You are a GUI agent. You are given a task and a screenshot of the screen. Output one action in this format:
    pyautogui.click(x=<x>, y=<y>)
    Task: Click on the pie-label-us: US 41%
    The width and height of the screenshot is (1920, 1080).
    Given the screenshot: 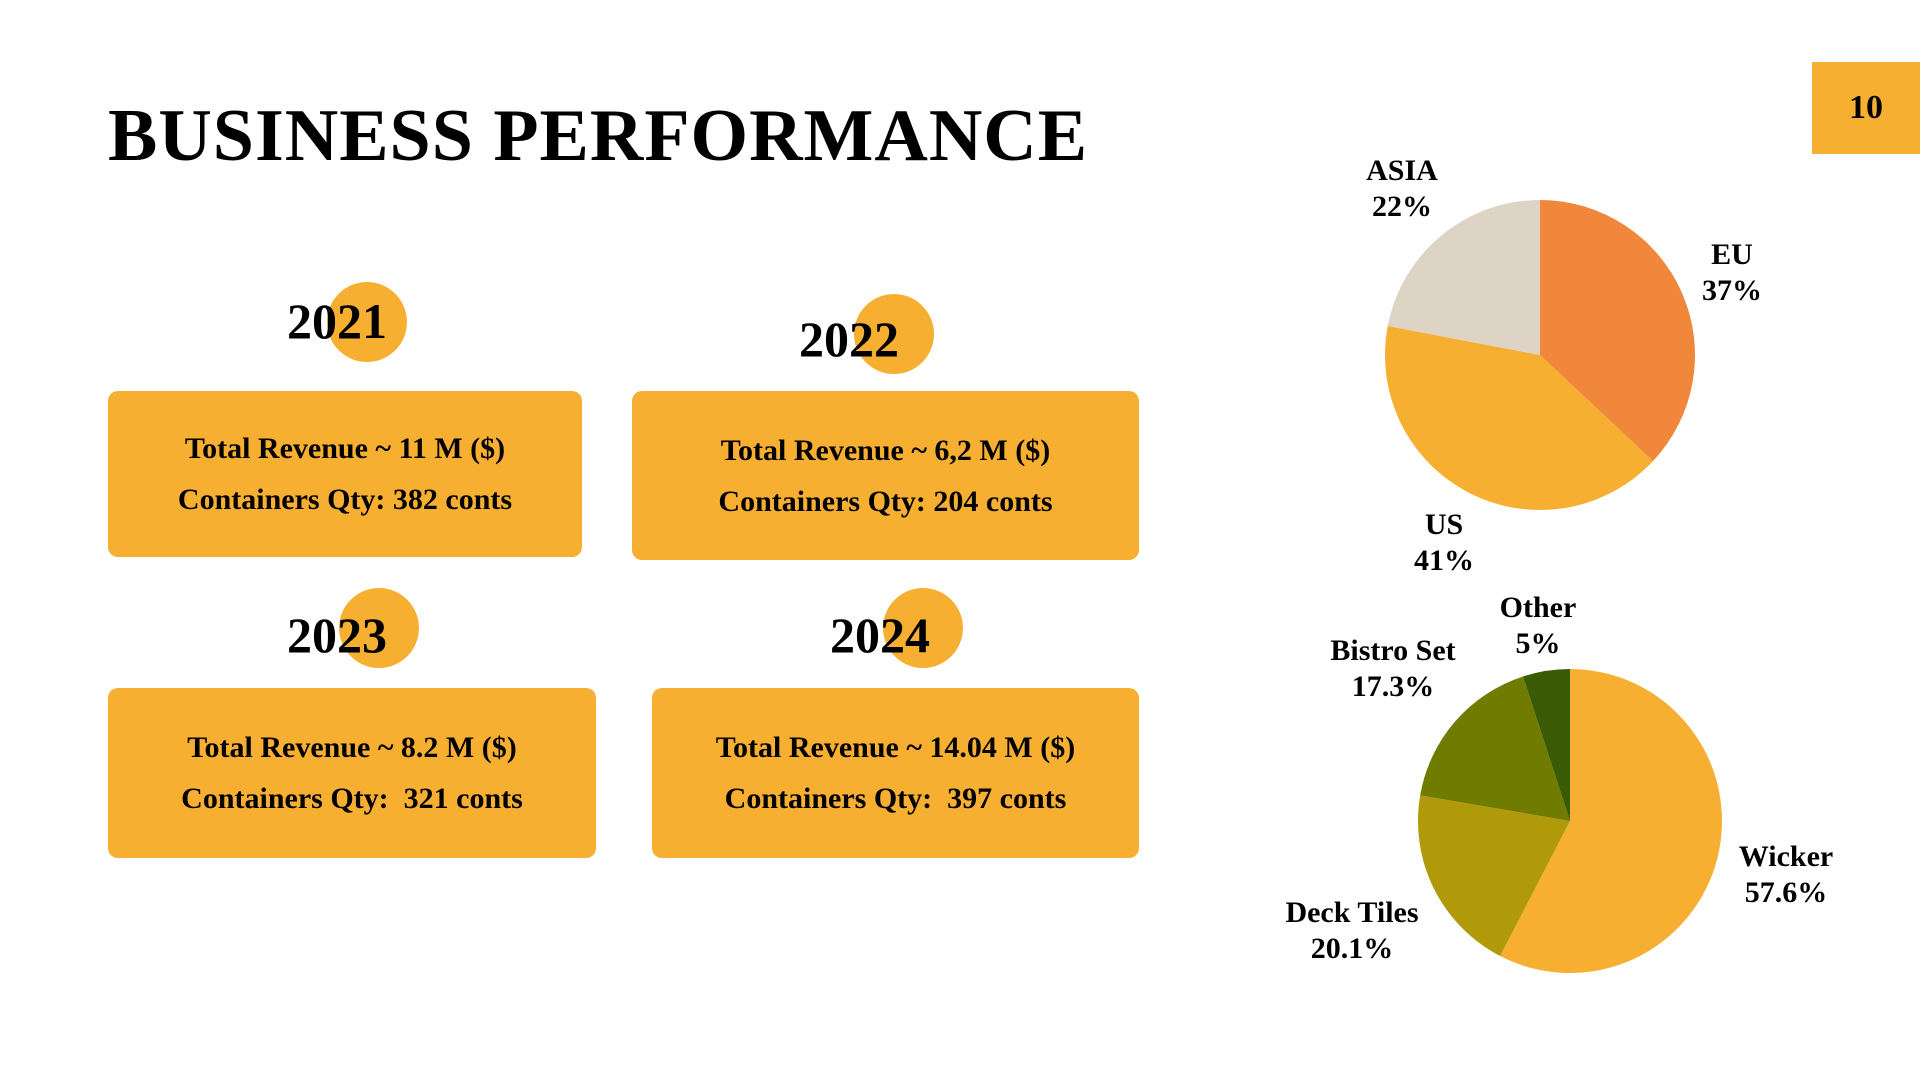 What is the action you would take?
    pyautogui.click(x=1444, y=542)
    